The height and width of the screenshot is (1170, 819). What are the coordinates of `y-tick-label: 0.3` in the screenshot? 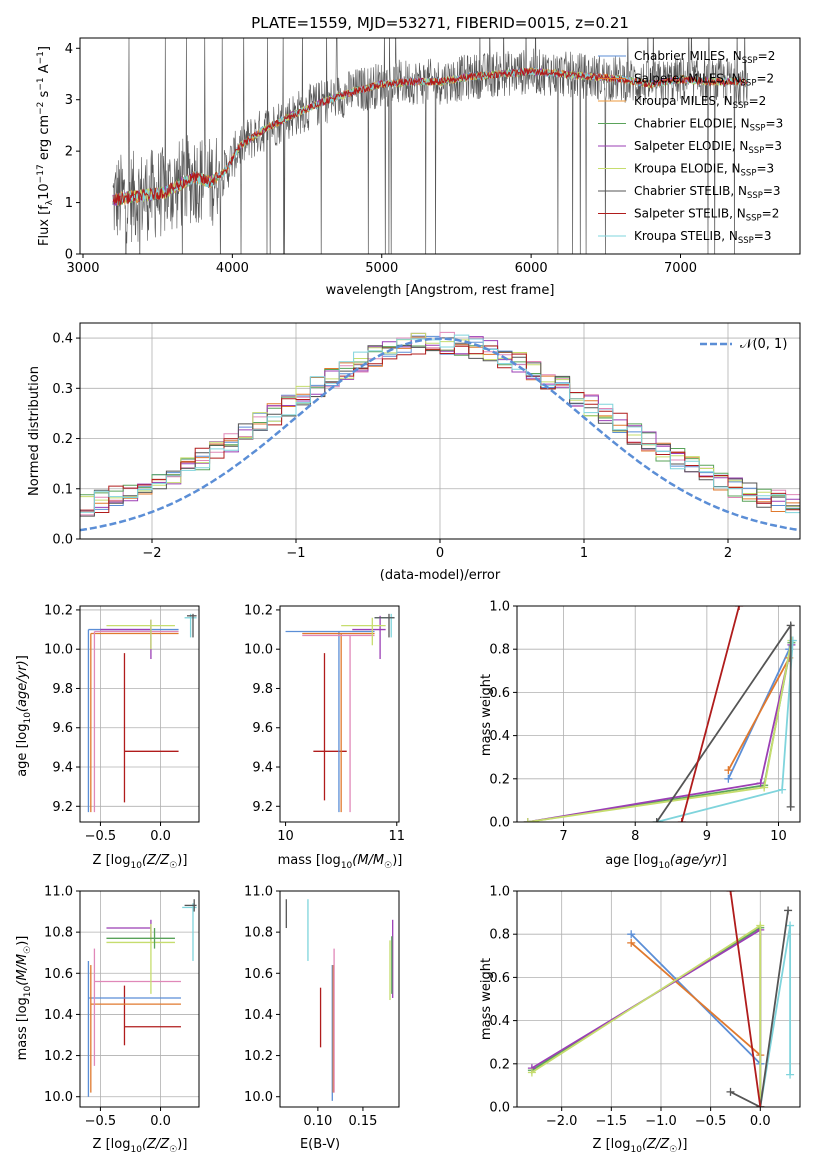 It's located at (62, 389).